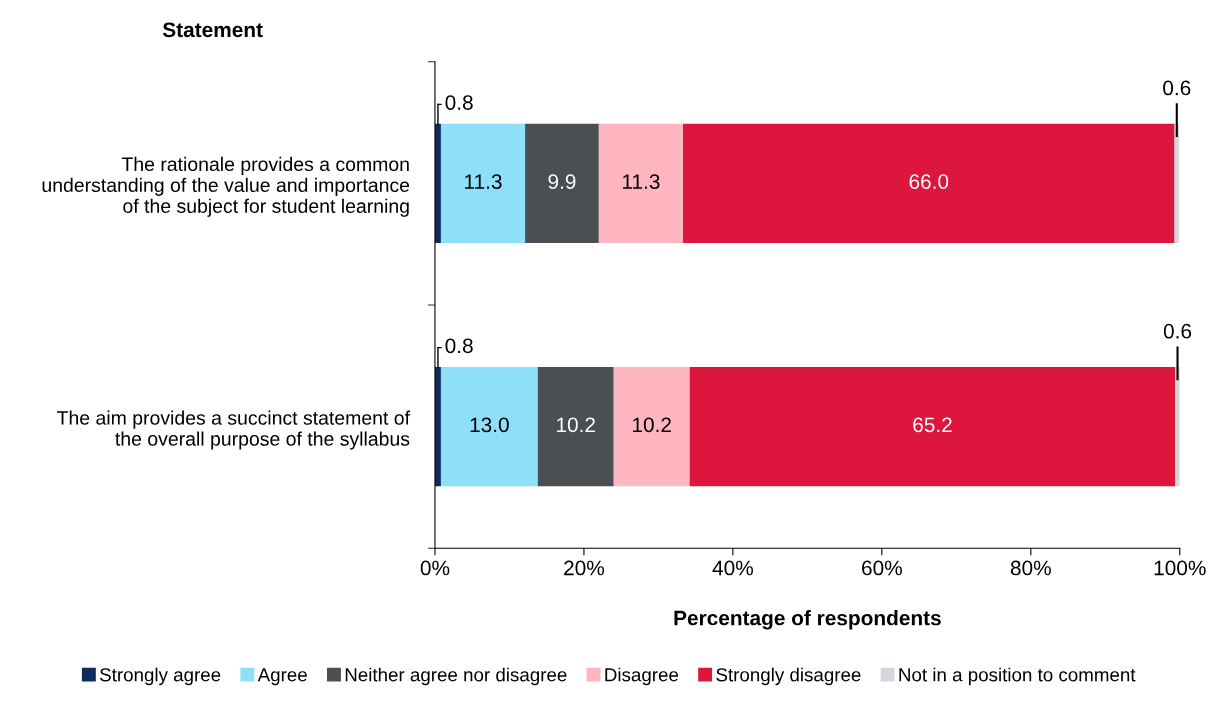 This screenshot has width=1215, height=702. What do you see at coordinates (882, 568) in the screenshot?
I see `x-tick-label: 60%` at bounding box center [882, 568].